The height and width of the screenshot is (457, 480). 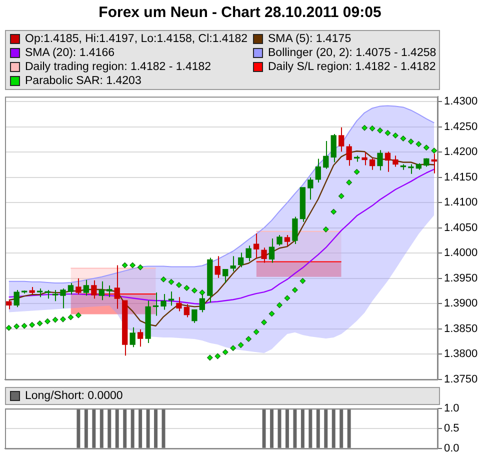 What do you see at coordinates (461, 152) in the screenshot?
I see `y-tick-label: 1.4200` at bounding box center [461, 152].